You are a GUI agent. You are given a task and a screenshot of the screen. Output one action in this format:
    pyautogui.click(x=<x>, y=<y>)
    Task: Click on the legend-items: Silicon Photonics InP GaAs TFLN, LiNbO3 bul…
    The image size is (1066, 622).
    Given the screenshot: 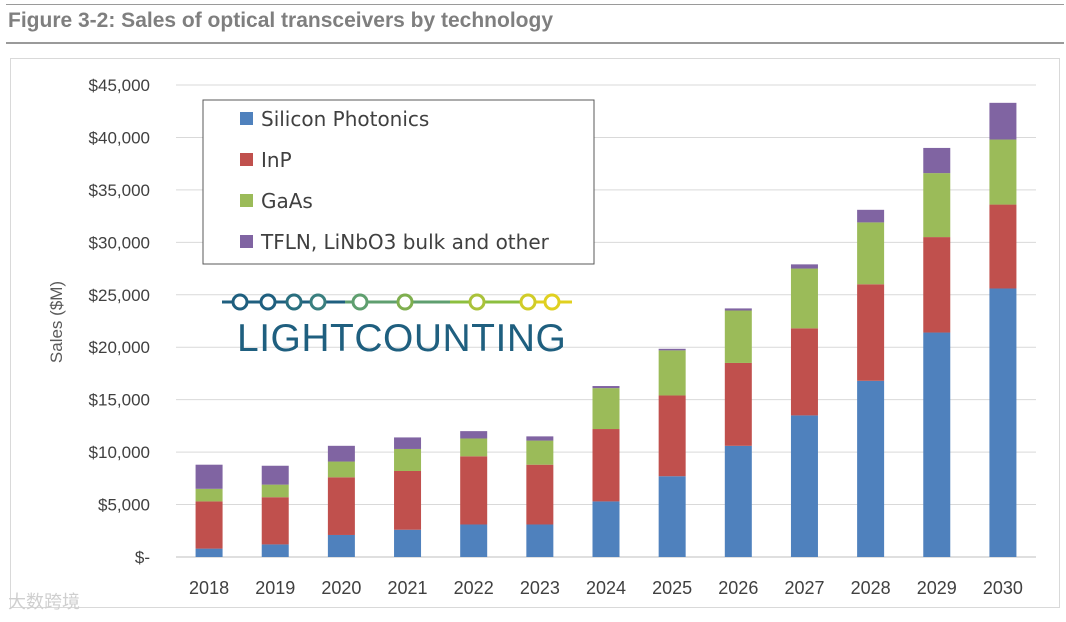 What is the action you would take?
    pyautogui.click(x=395, y=180)
    